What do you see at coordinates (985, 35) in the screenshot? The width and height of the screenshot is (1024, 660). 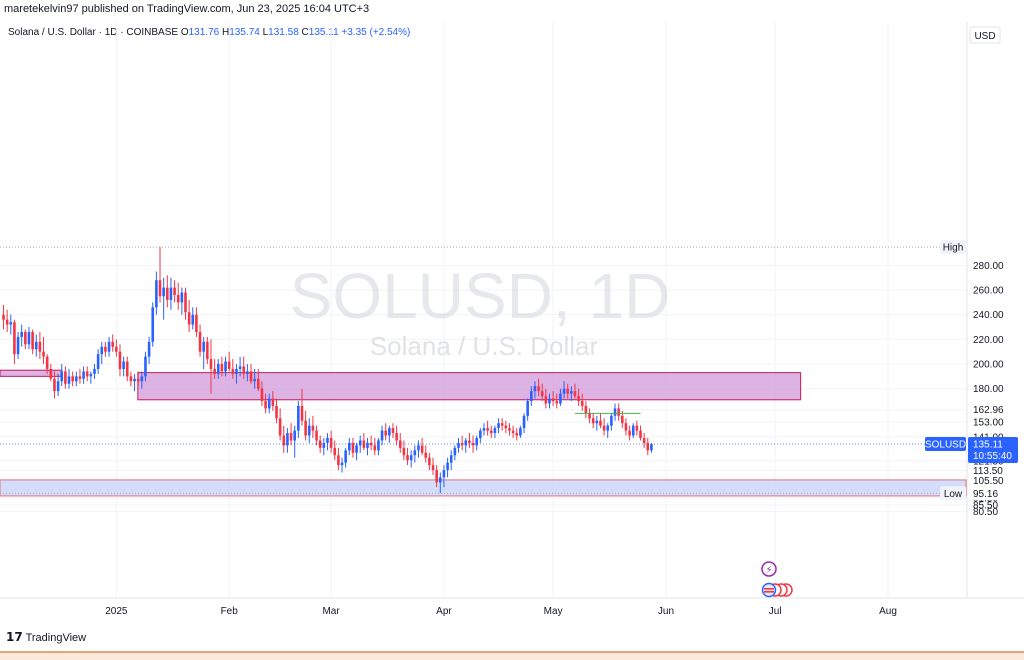 I see `currency-box` at bounding box center [985, 35].